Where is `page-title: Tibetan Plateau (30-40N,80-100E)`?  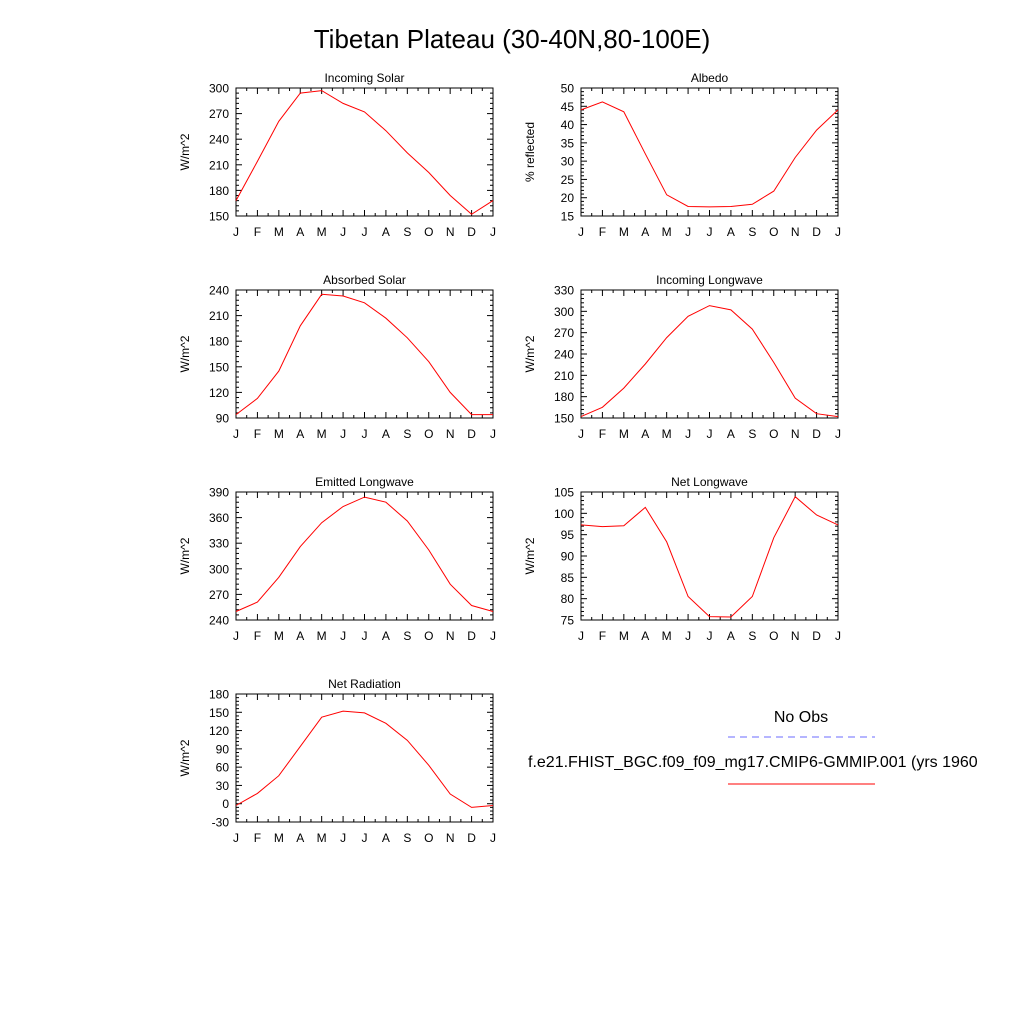 page-title: Tibetan Plateau (30-40N,80-100E) is located at coordinates (512, 39).